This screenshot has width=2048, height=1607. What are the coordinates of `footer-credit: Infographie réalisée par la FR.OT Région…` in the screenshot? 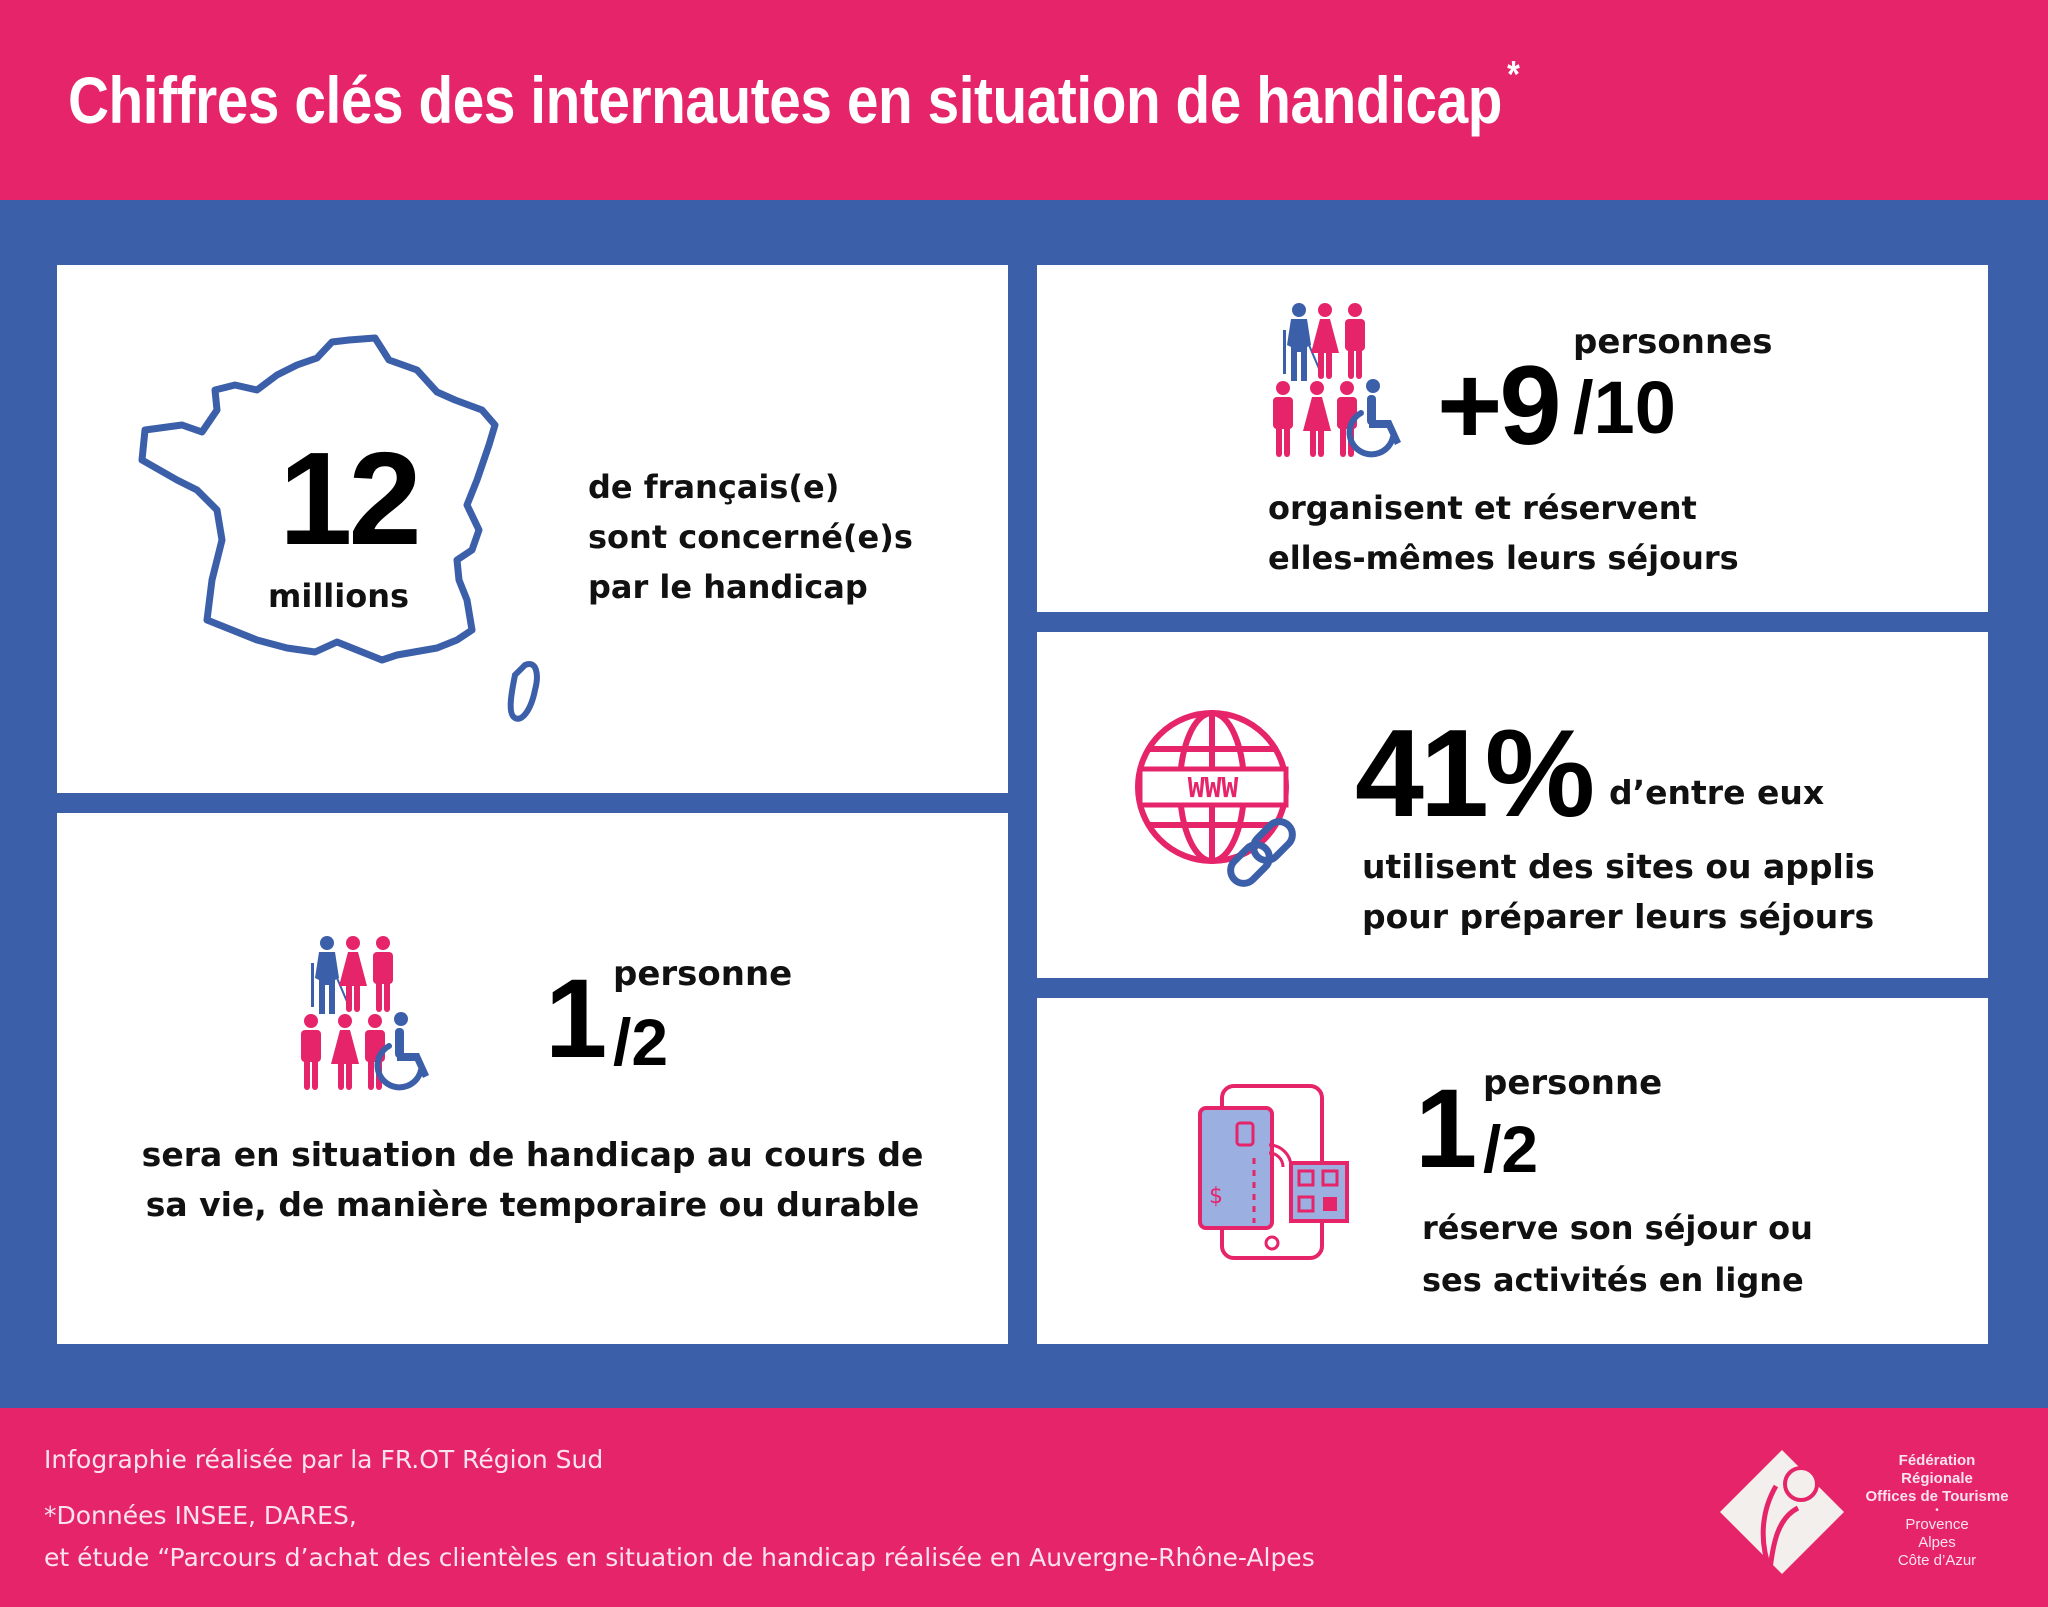 It's located at (324, 1459).